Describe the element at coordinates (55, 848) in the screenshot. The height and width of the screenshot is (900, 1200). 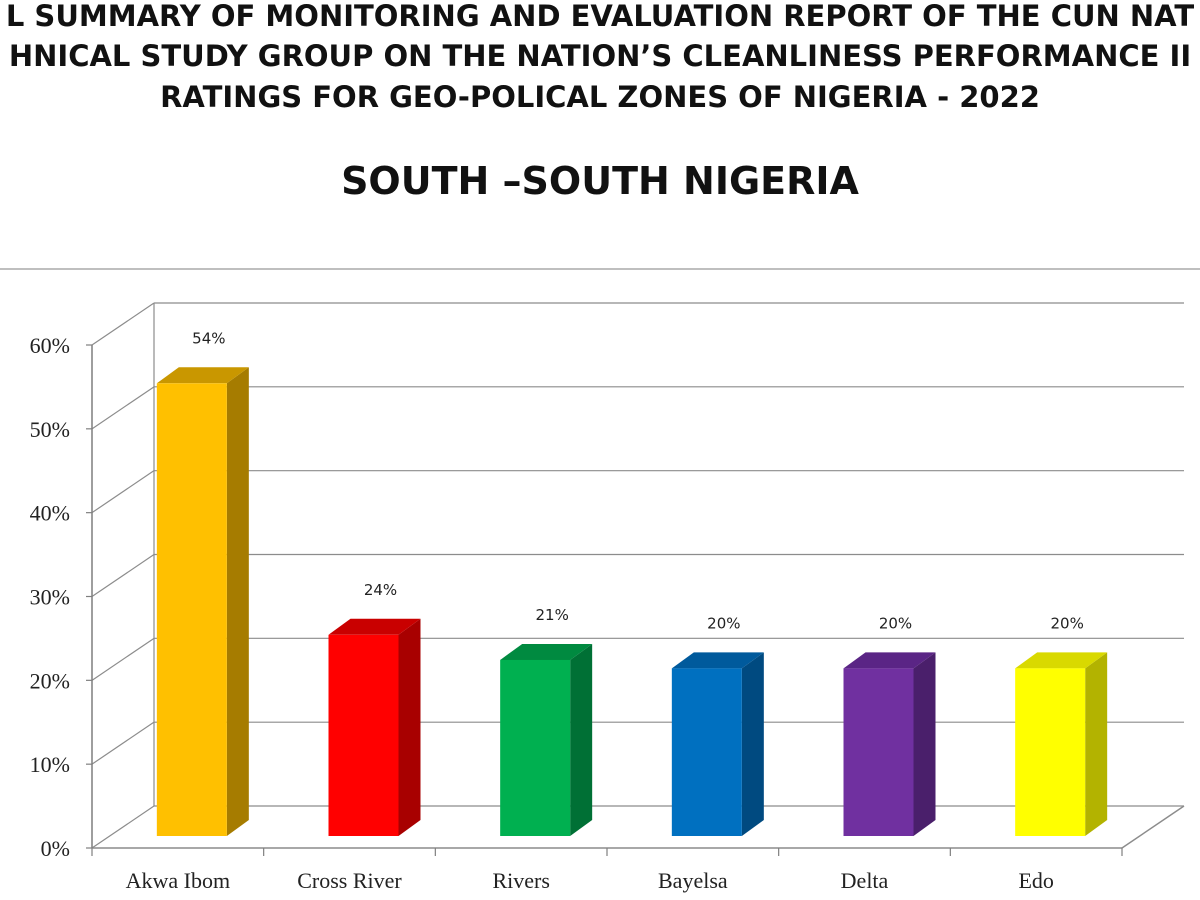
I see `y-tick-label: 0%` at that location.